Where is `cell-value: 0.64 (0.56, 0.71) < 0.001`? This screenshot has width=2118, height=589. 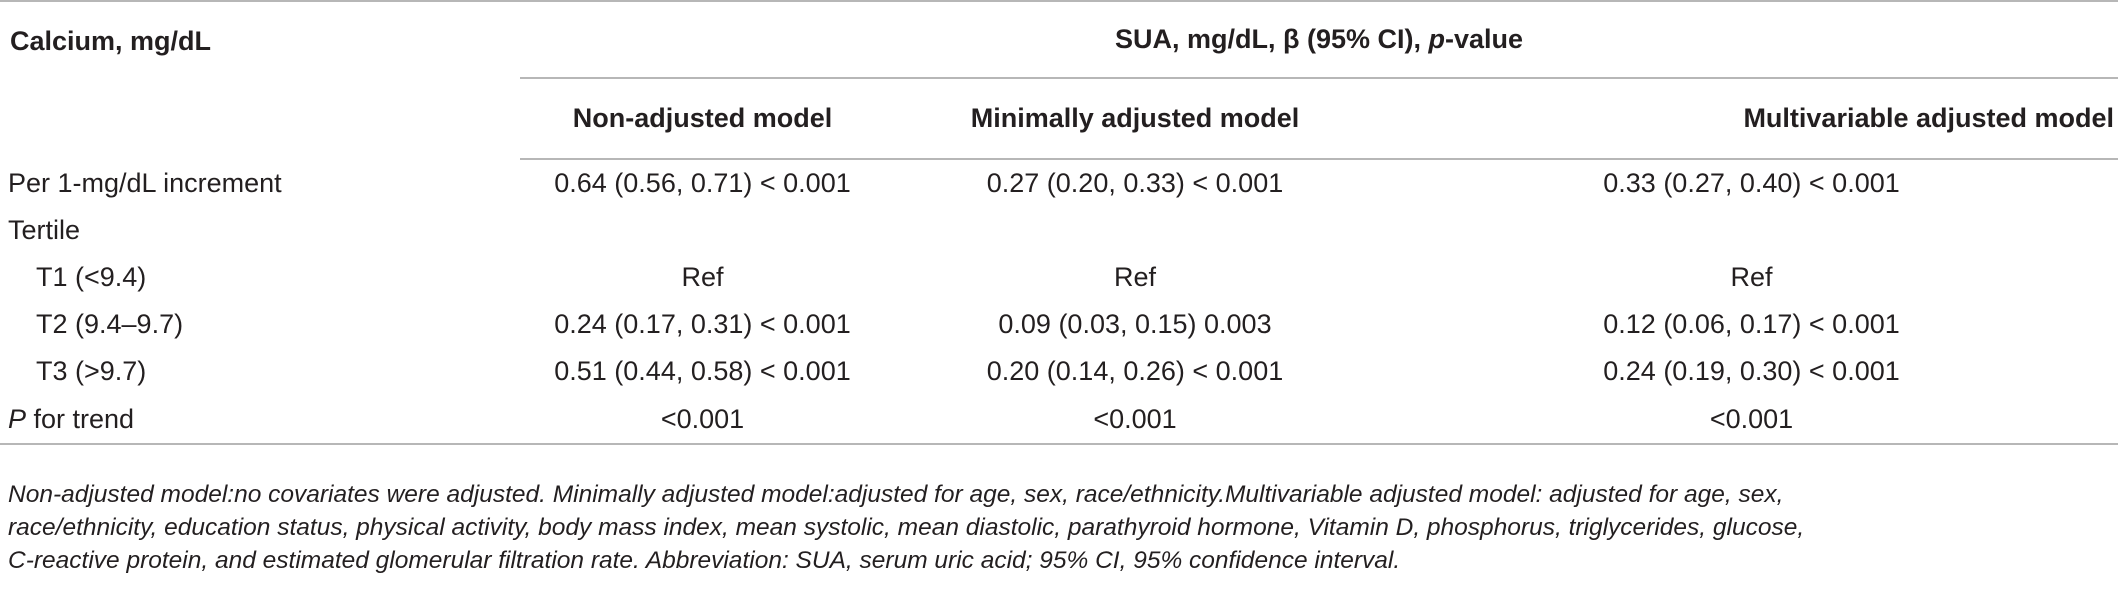
cell-value: 0.64 (0.56, 0.71) < 0.001 is located at coordinates (702, 183).